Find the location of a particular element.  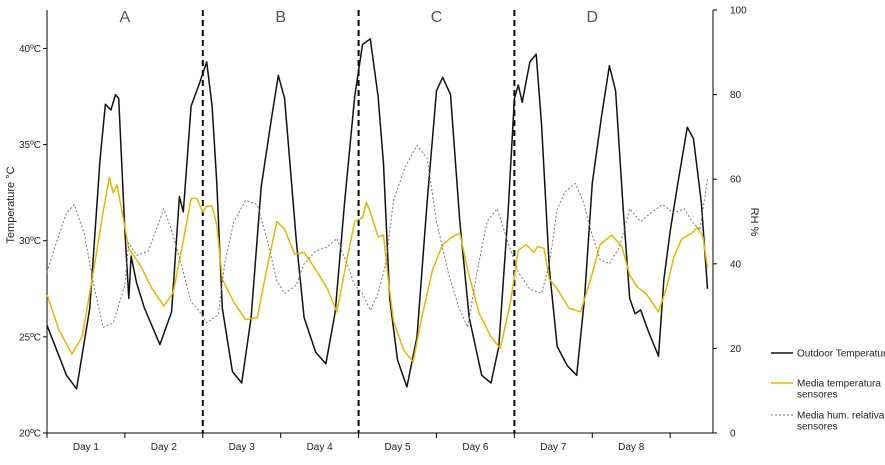

y-right-tick-label: 20 is located at coordinates (736, 349).